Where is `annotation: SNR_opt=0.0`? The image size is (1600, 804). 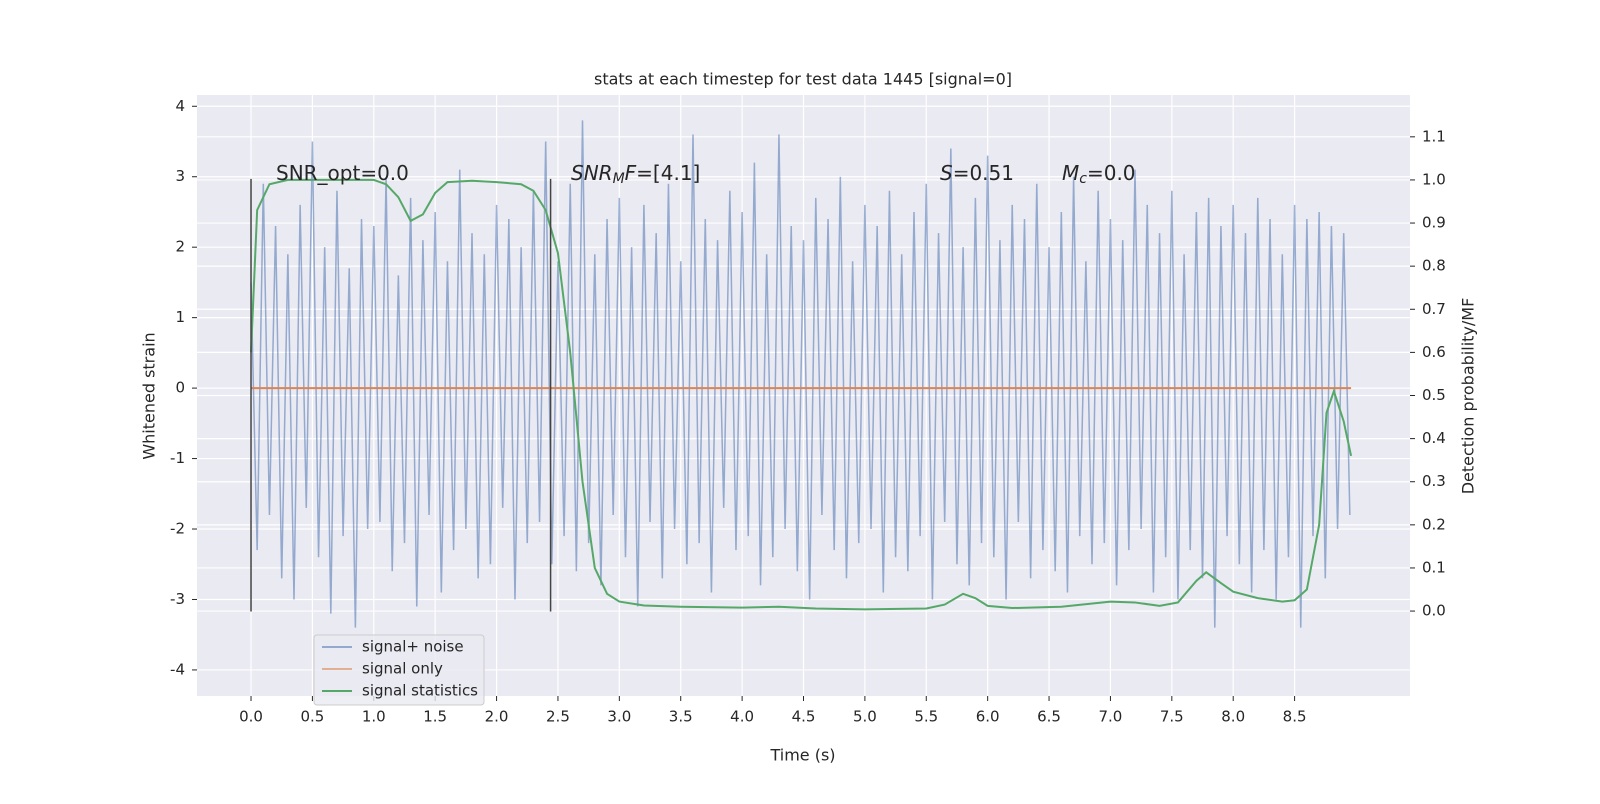 annotation: SNR_opt=0.0 is located at coordinates (342, 173).